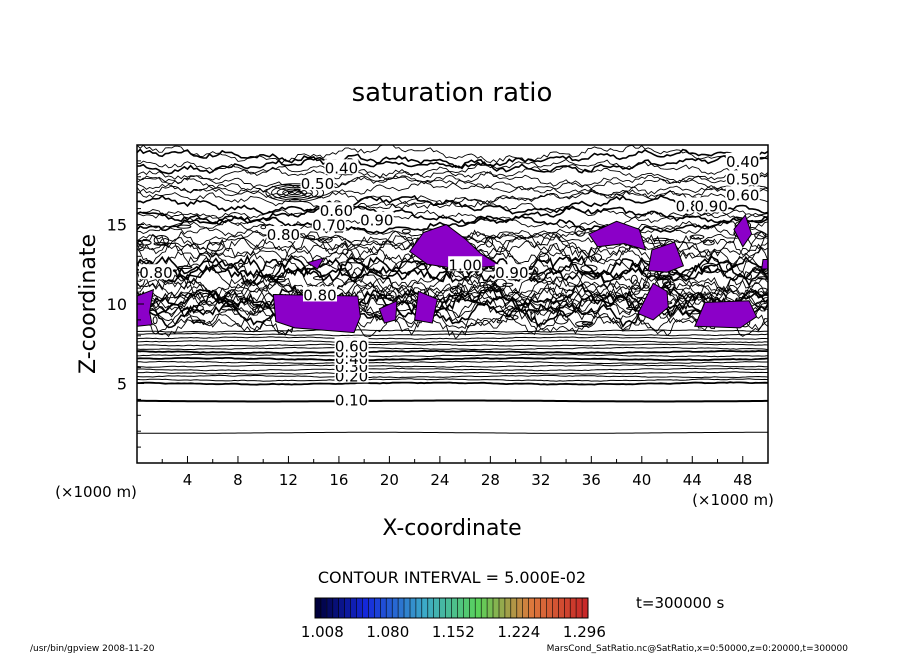  What do you see at coordinates (452, 93) in the screenshot?
I see `chart-title: saturation ratio` at bounding box center [452, 93].